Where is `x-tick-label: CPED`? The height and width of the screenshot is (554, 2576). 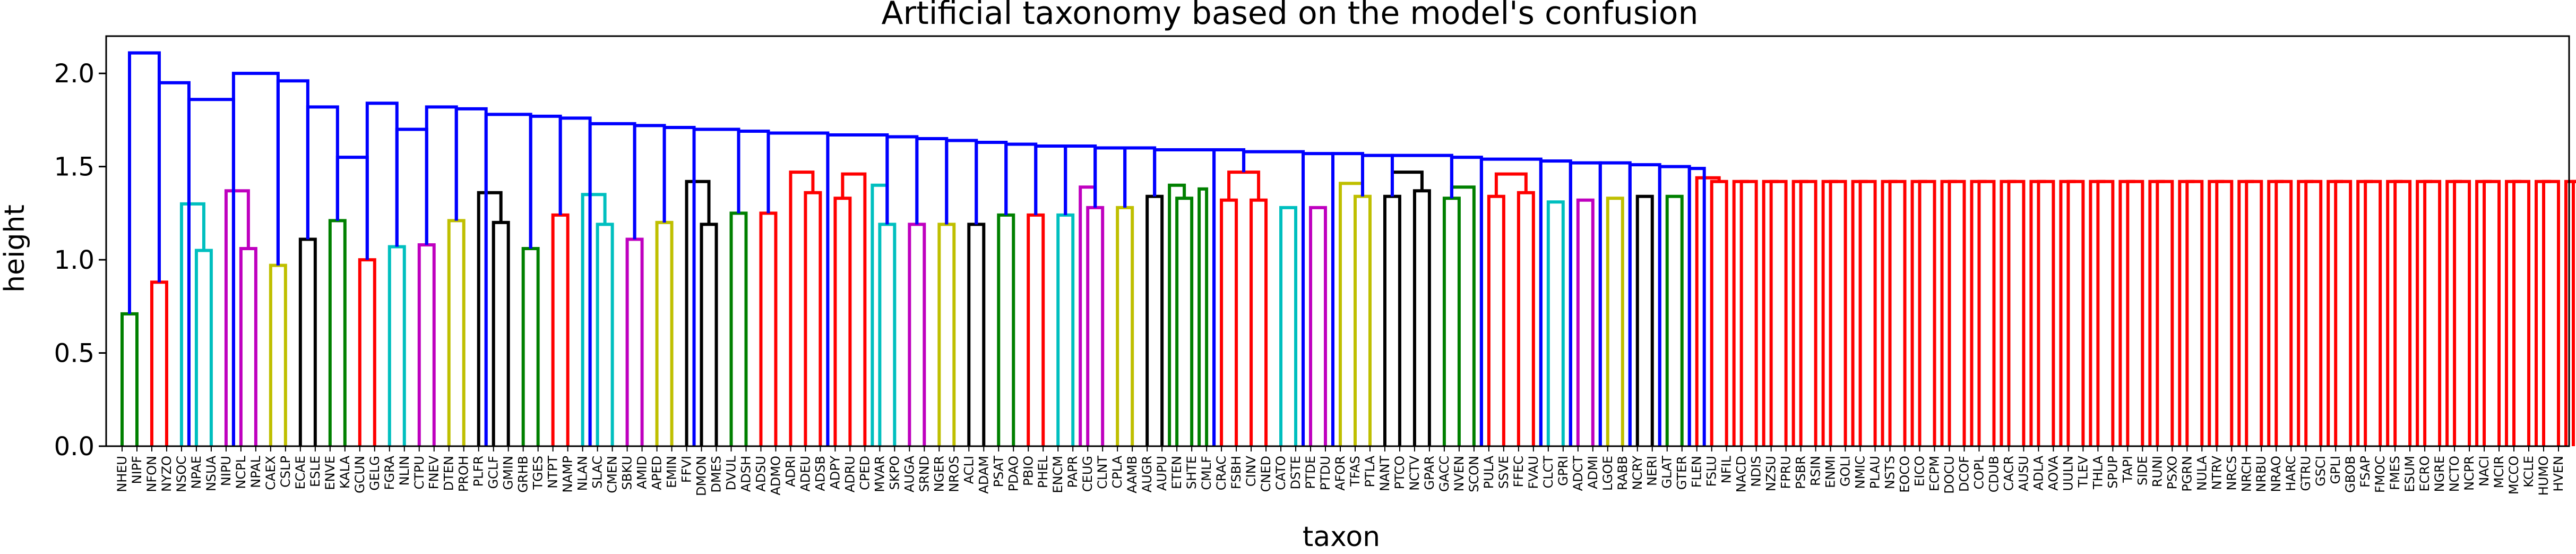 x-tick-label: CPED is located at coordinates (865, 473).